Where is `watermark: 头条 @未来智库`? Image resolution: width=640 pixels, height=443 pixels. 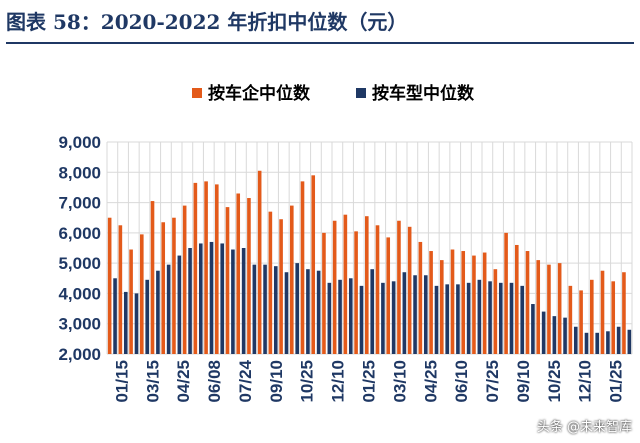
watermark: 头条 @未来智库 is located at coordinates (584, 427).